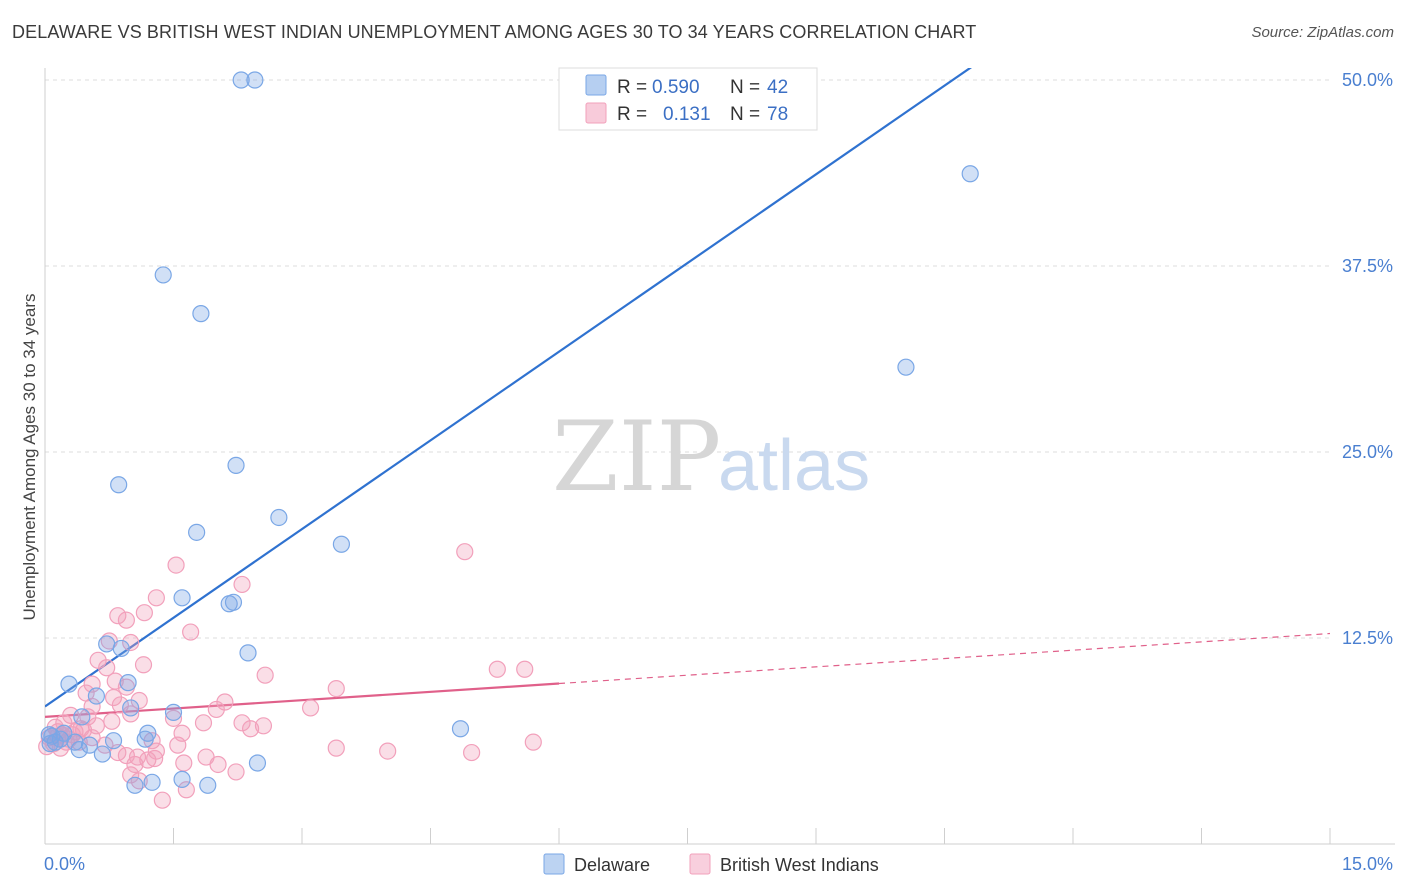 The height and width of the screenshot is (892, 1406). What do you see at coordinates (64, 864) in the screenshot?
I see `x-tick-label-0: 0.0%` at bounding box center [64, 864].